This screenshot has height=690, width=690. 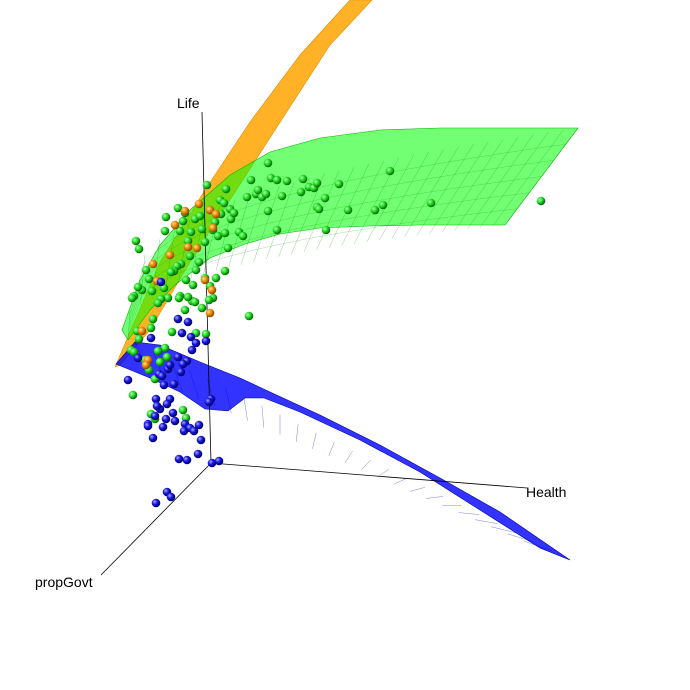 I want to click on health-axis-label: Health, so click(x=546, y=492).